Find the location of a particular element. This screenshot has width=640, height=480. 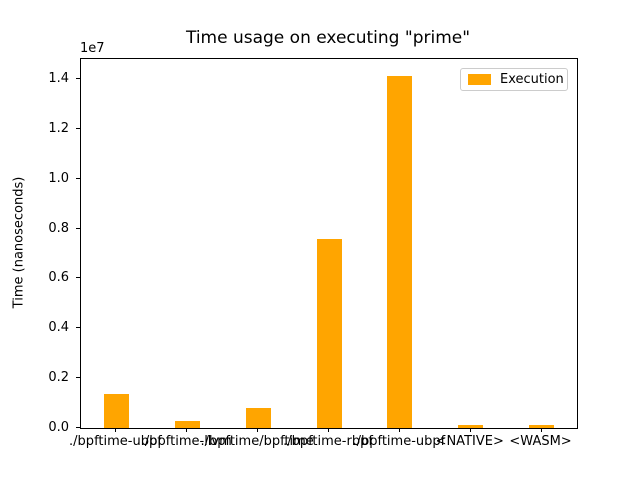

y-tick-label: 0.8 is located at coordinates (58, 228).